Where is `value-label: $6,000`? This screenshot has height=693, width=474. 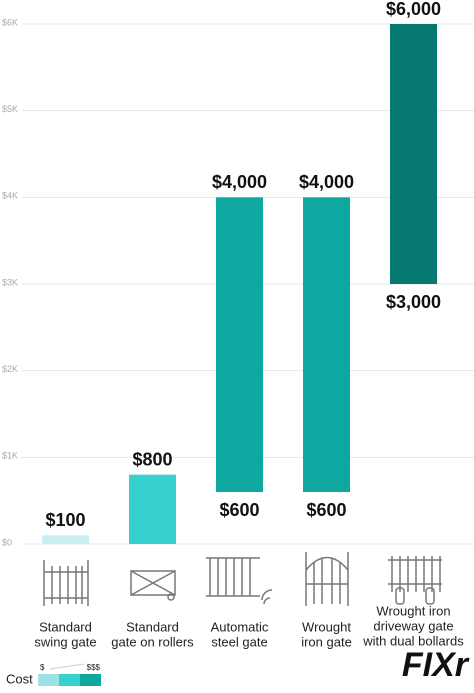 value-label: $6,000 is located at coordinates (413, 9).